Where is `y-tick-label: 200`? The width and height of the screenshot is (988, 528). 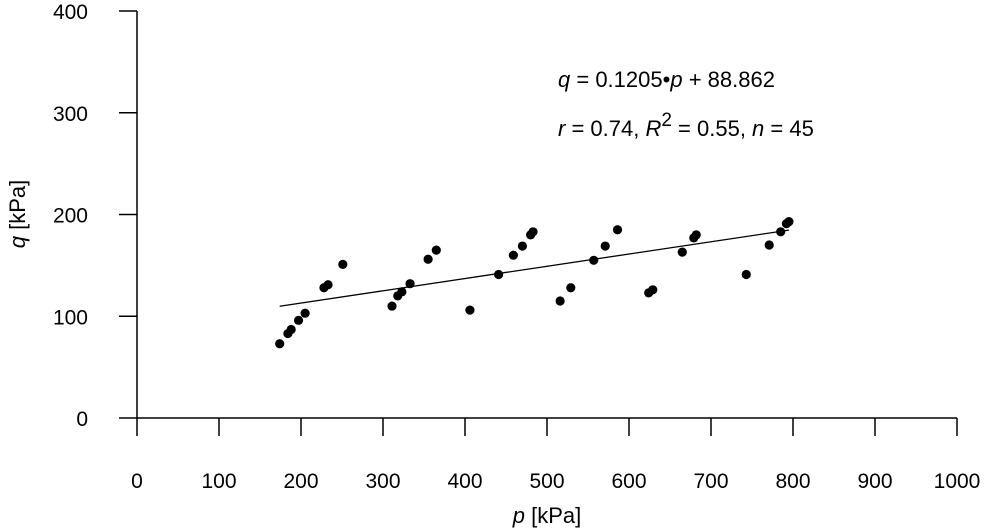
y-tick-label: 200 is located at coordinates (70, 216).